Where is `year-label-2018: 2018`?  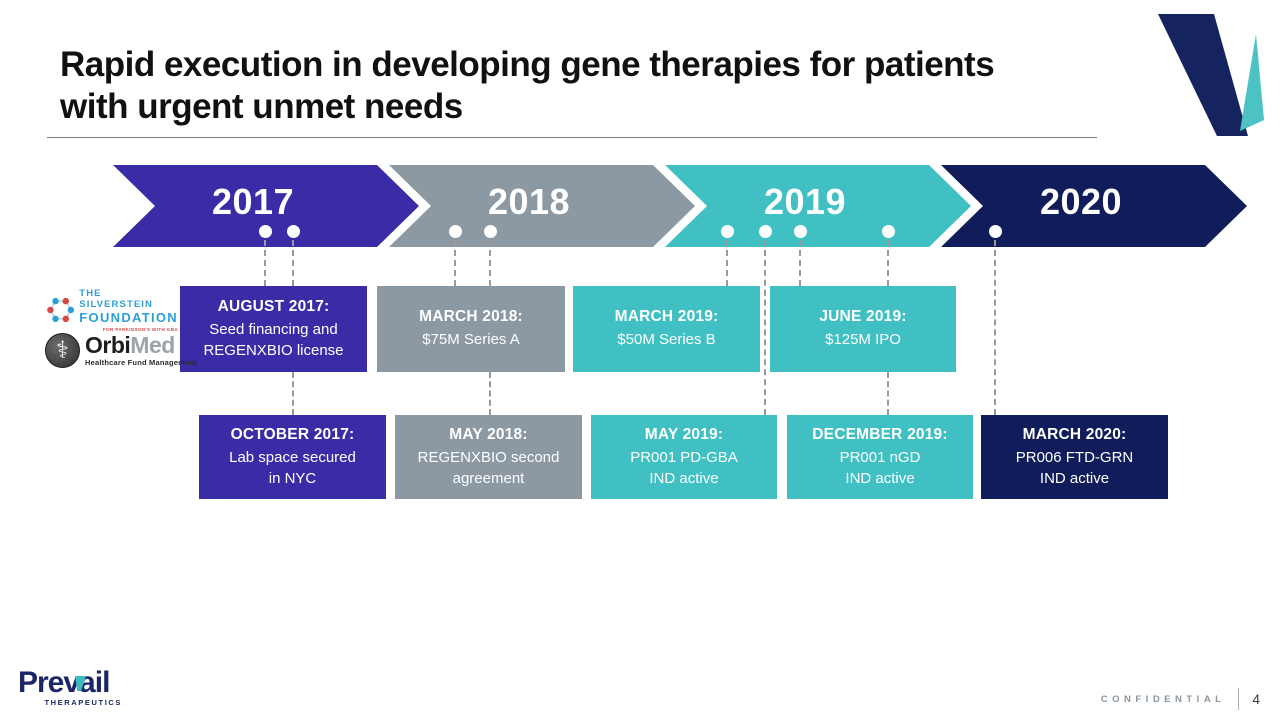 year-label-2018: 2018 is located at coordinates (529, 201).